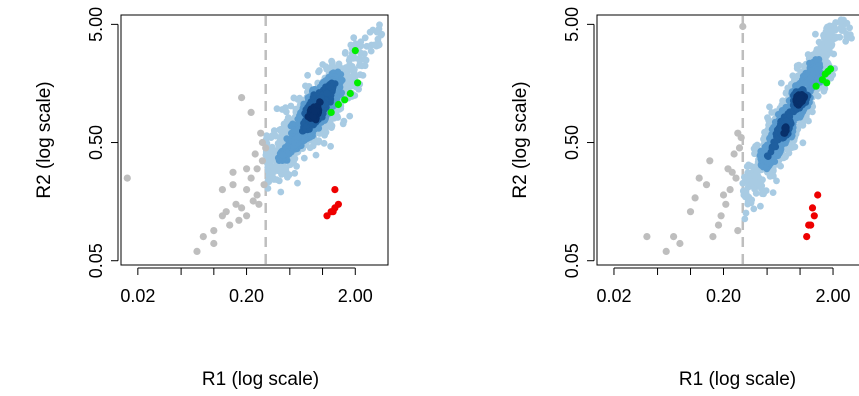 The width and height of the screenshot is (859, 396). I want to click on y-tick-label: 0.50, so click(96, 142).